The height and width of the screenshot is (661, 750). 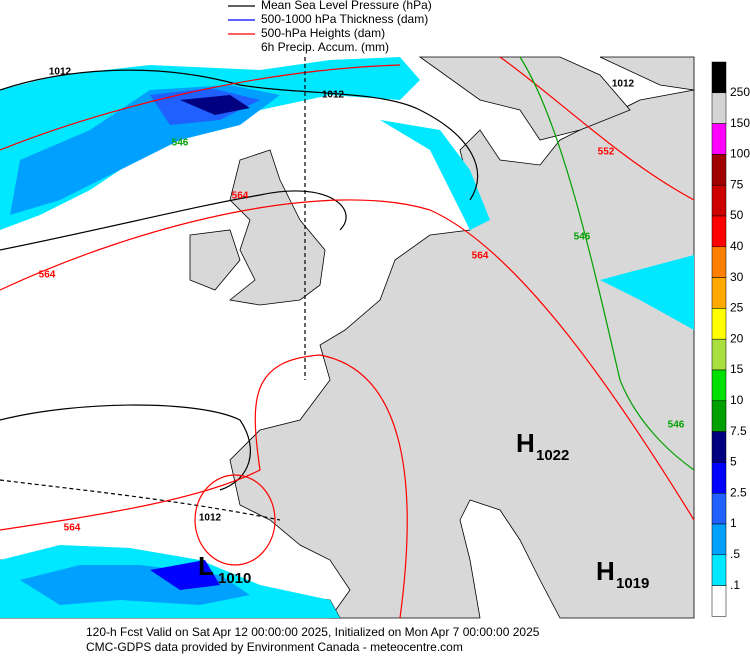 I want to click on legend-label: 500-hPa Heights (dam), so click(x=323, y=33).